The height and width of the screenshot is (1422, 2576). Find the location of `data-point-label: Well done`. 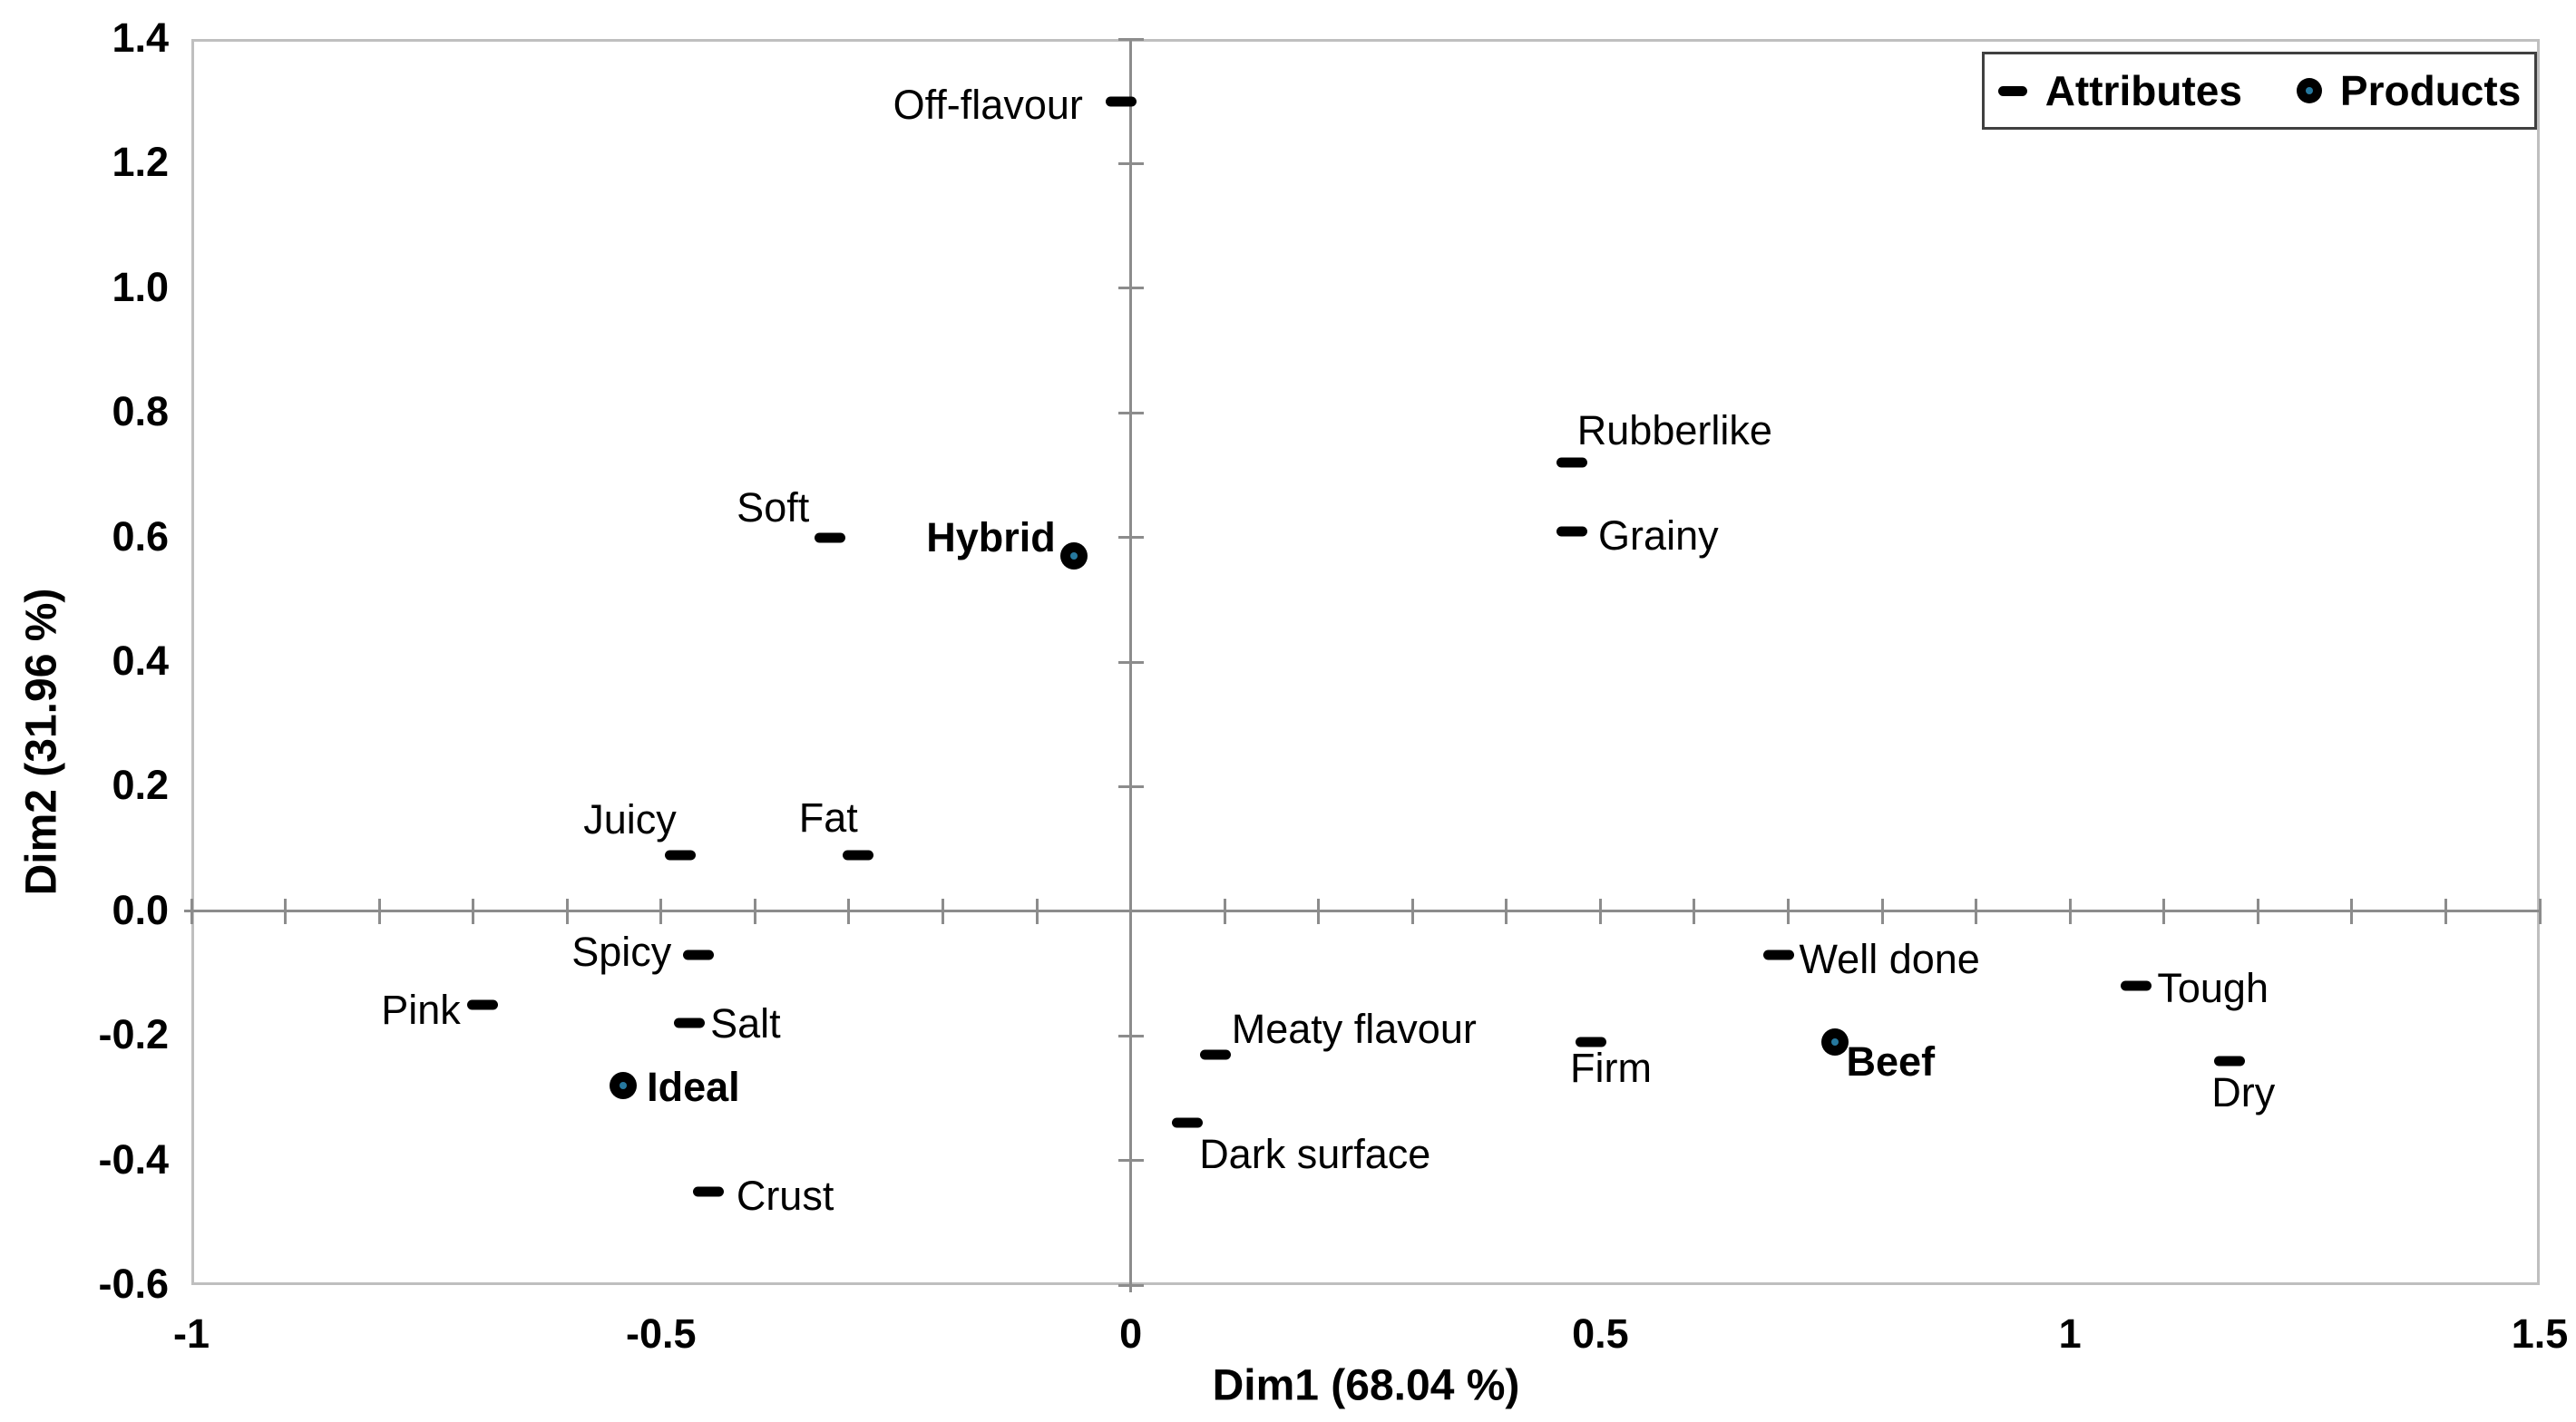

data-point-label: Well done is located at coordinates (1889, 958).